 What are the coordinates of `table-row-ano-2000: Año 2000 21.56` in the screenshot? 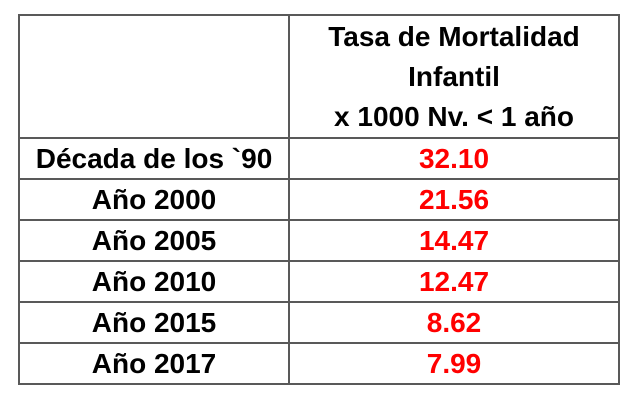 It's located at (319, 199).